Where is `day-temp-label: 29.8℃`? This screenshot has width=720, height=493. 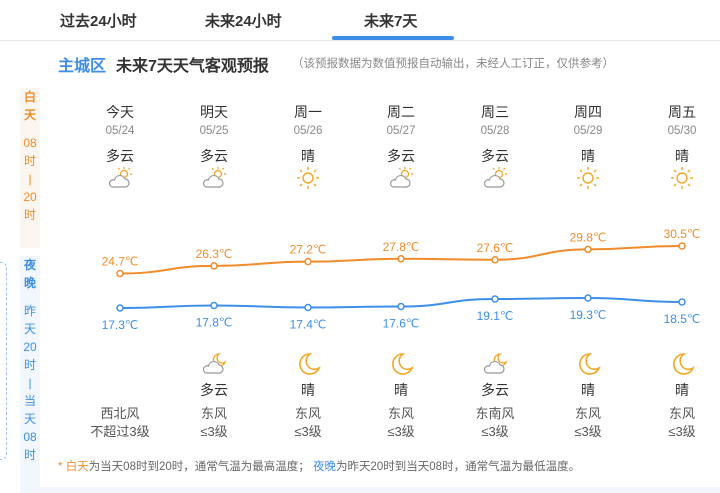 day-temp-label: 29.8℃ is located at coordinates (588, 237).